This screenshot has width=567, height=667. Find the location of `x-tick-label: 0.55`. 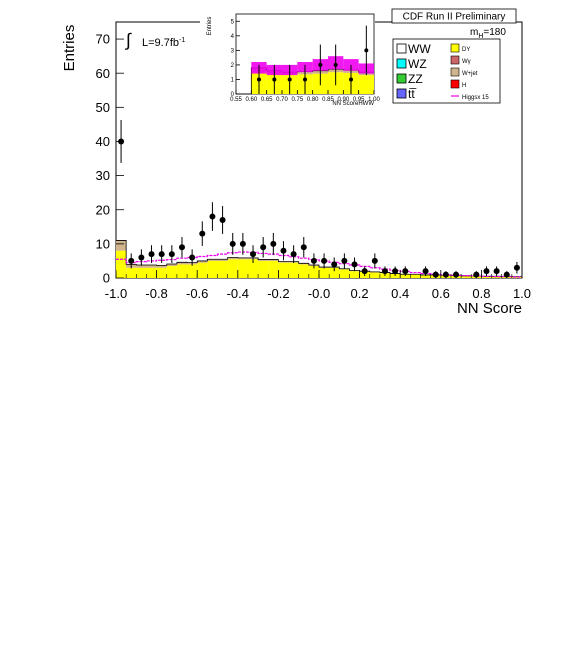

x-tick-label: 0.55 is located at coordinates (236, 100).